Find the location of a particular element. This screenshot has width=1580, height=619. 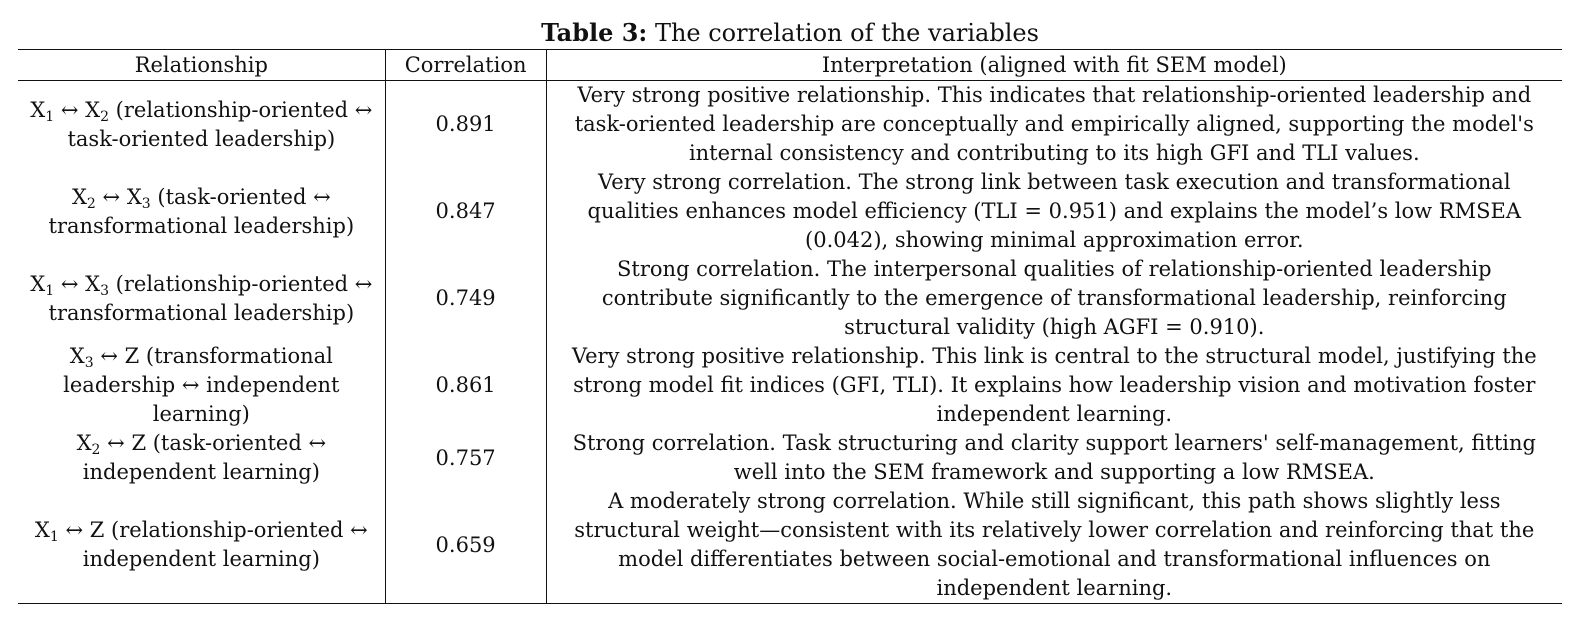

var-b-sub: 2 is located at coordinates (104, 116).